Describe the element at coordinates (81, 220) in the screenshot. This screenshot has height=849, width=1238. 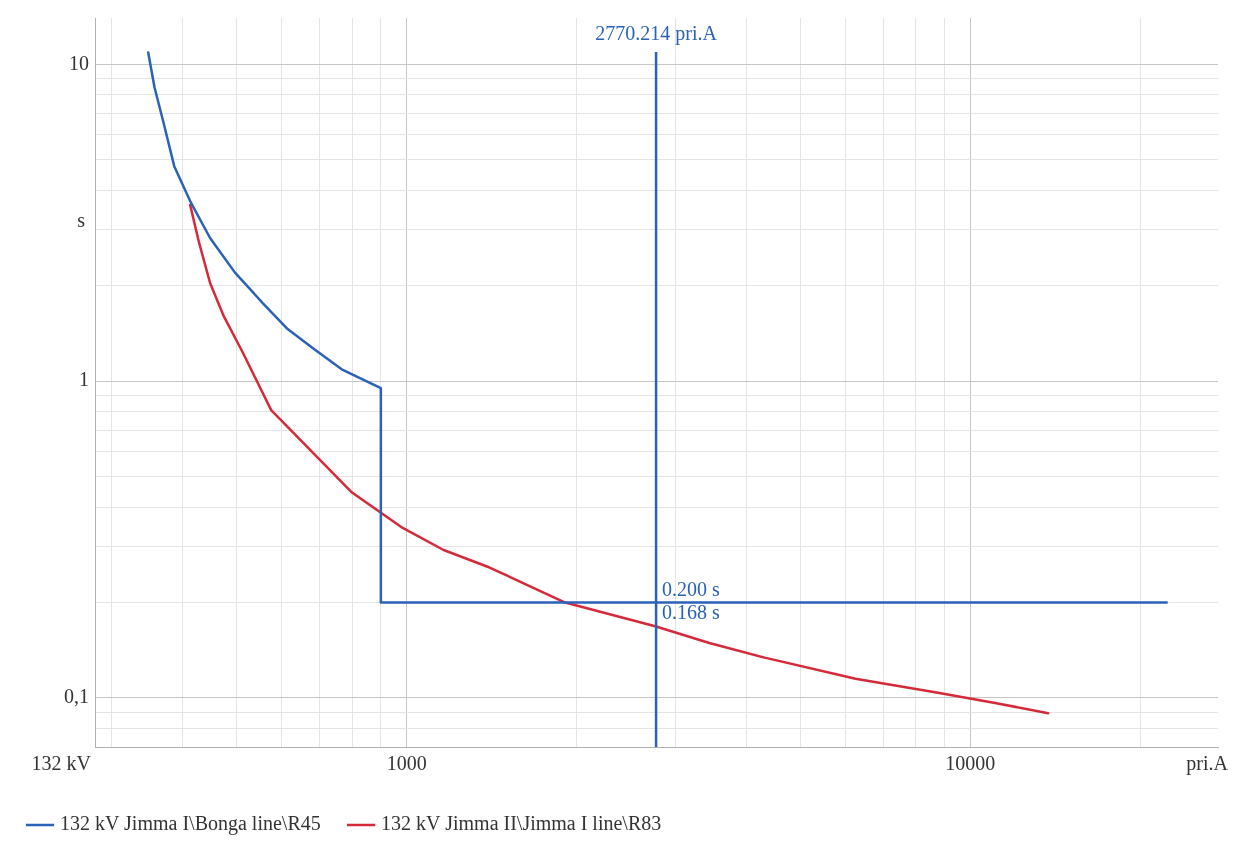
I see `y-axis-title: s` at that location.